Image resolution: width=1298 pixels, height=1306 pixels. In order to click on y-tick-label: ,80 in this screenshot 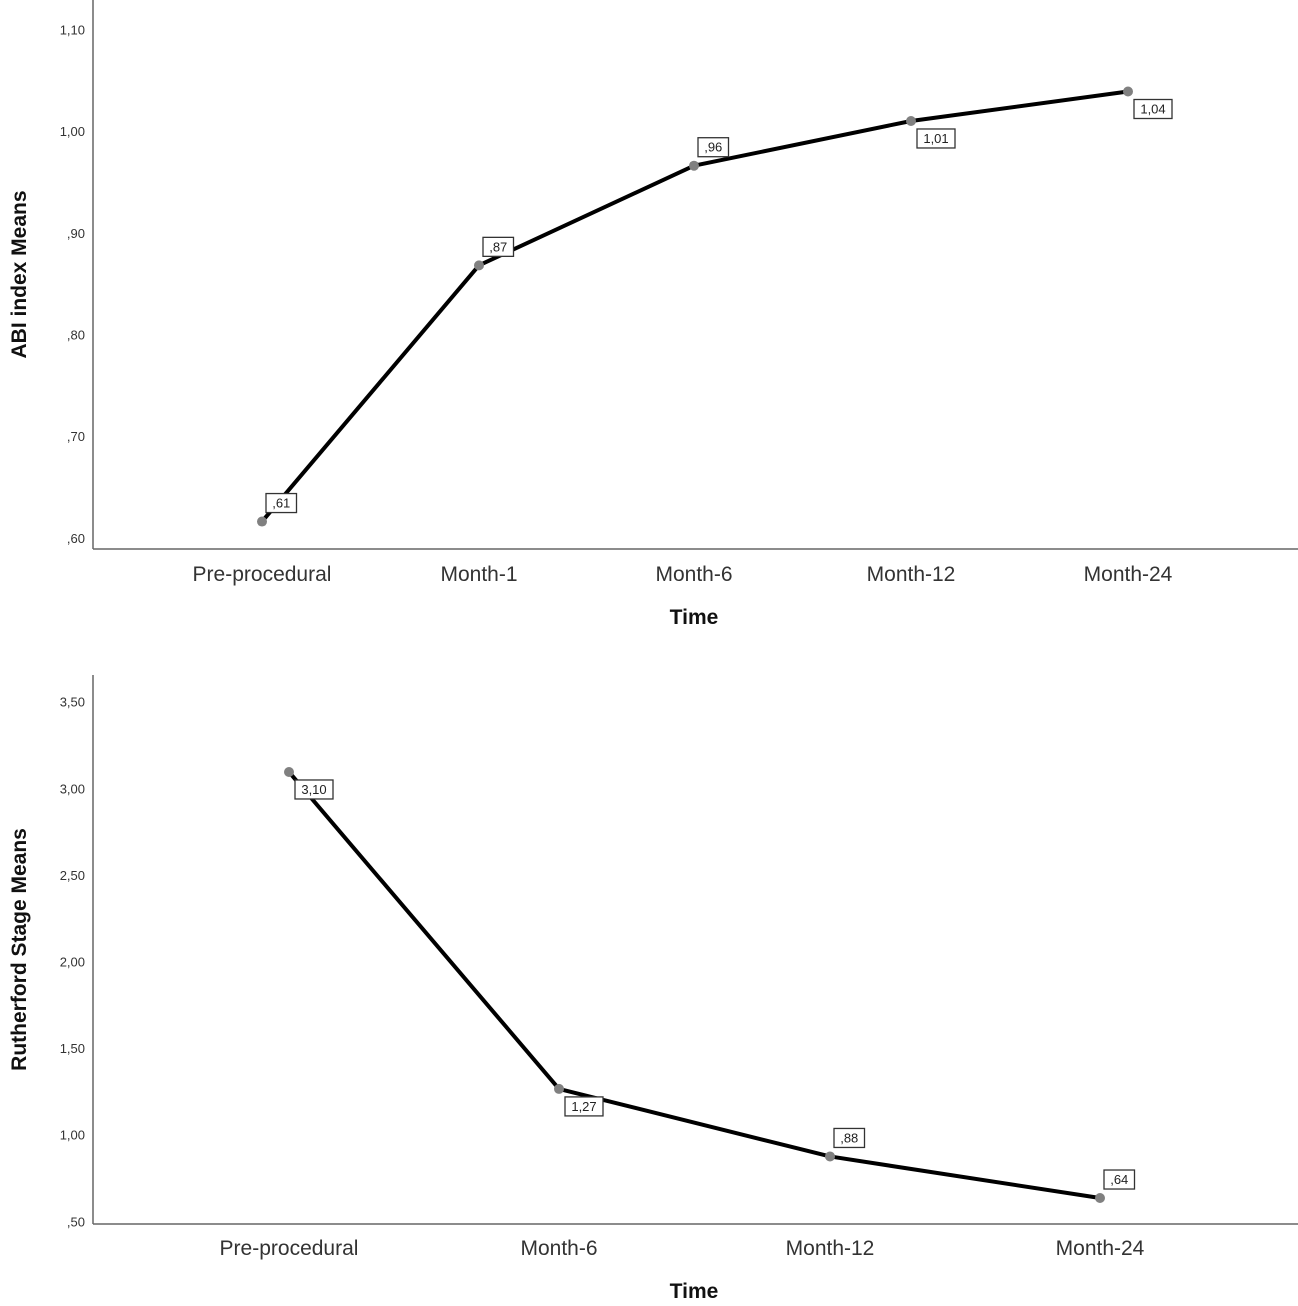, I will do `click(76, 335)`.